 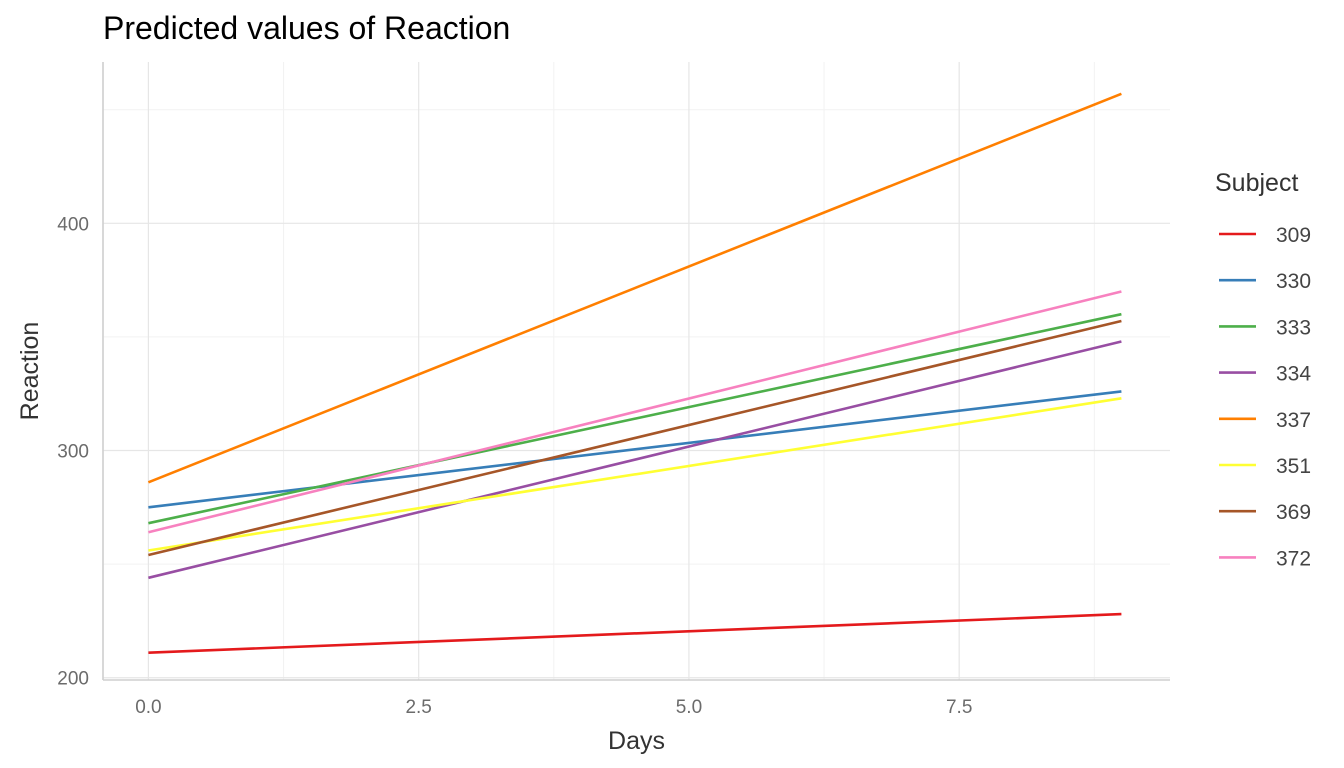 What do you see at coordinates (959, 707) in the screenshot?
I see `x-tick-label: 7.5` at bounding box center [959, 707].